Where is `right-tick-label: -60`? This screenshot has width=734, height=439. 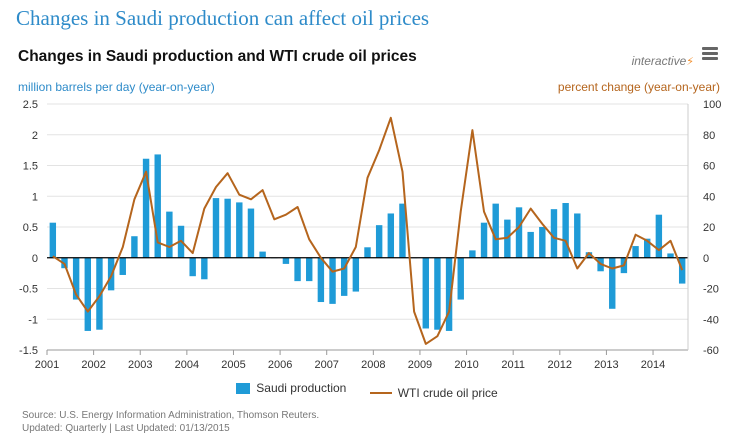
right-tick-label: -60 is located at coordinates (711, 351).